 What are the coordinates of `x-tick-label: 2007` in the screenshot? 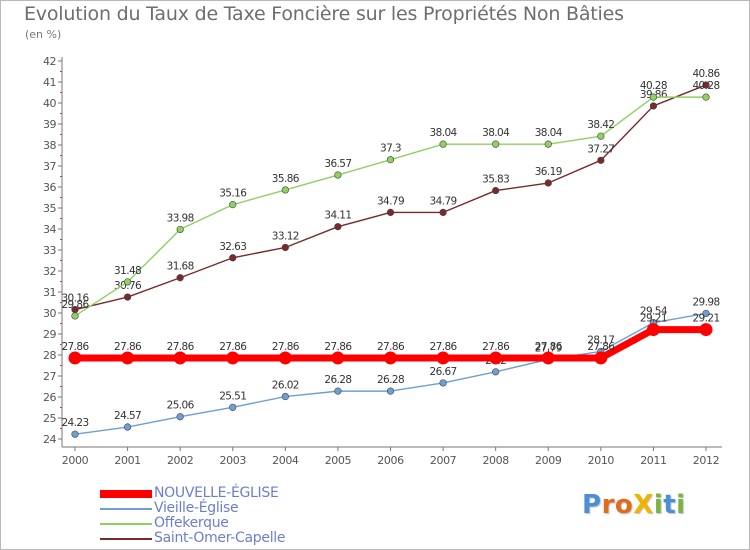 It's located at (443, 460).